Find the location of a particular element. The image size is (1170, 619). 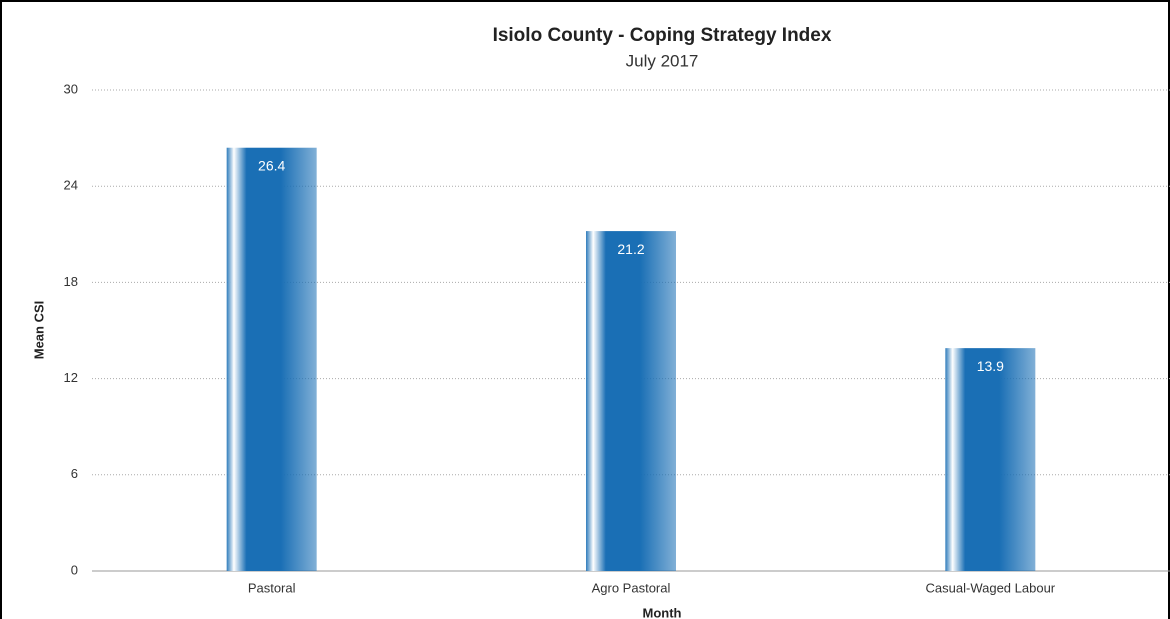

value-label: 13.9 is located at coordinates (990, 366).